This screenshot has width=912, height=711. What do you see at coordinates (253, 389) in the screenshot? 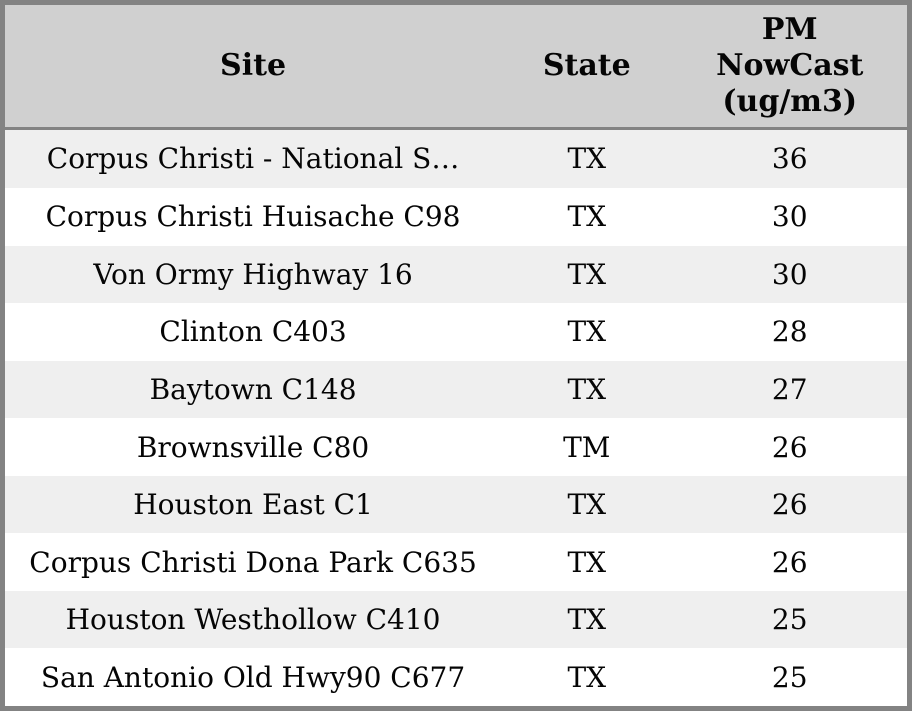
I see `site-cell: Baytown C148` at bounding box center [253, 389].